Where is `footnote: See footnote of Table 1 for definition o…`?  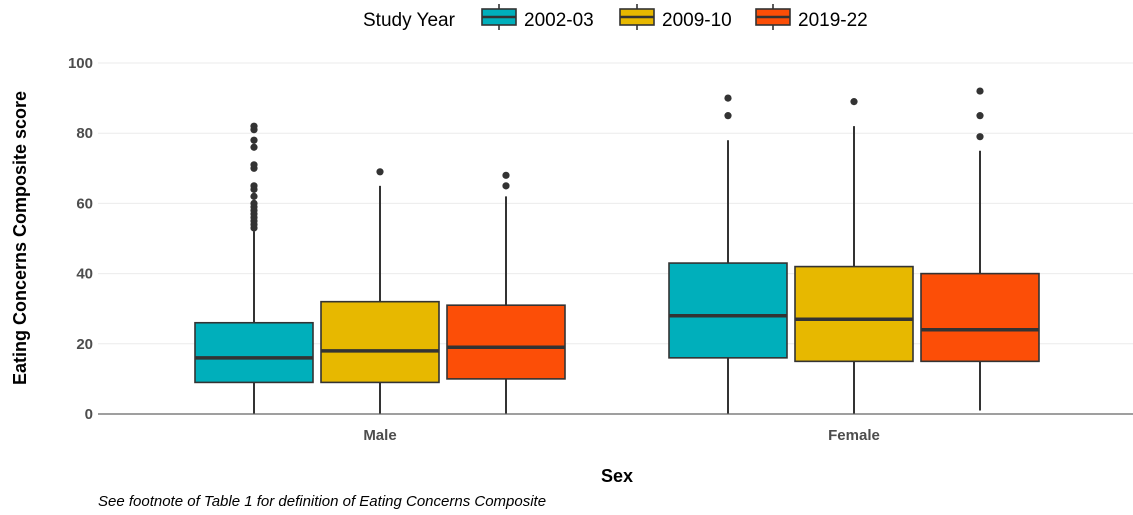
footnote: See footnote of Table 1 for definition o… is located at coordinates (322, 501).